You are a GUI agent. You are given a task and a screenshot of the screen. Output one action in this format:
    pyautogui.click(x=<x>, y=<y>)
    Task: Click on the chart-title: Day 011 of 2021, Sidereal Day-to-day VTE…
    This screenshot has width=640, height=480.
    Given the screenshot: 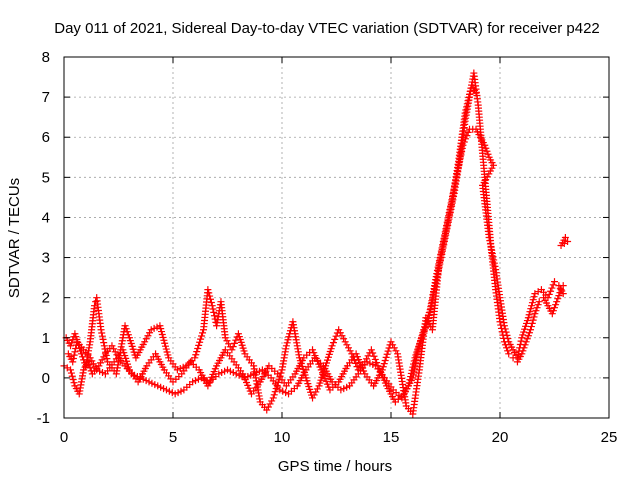 What is the action you would take?
    pyautogui.click(x=327, y=28)
    